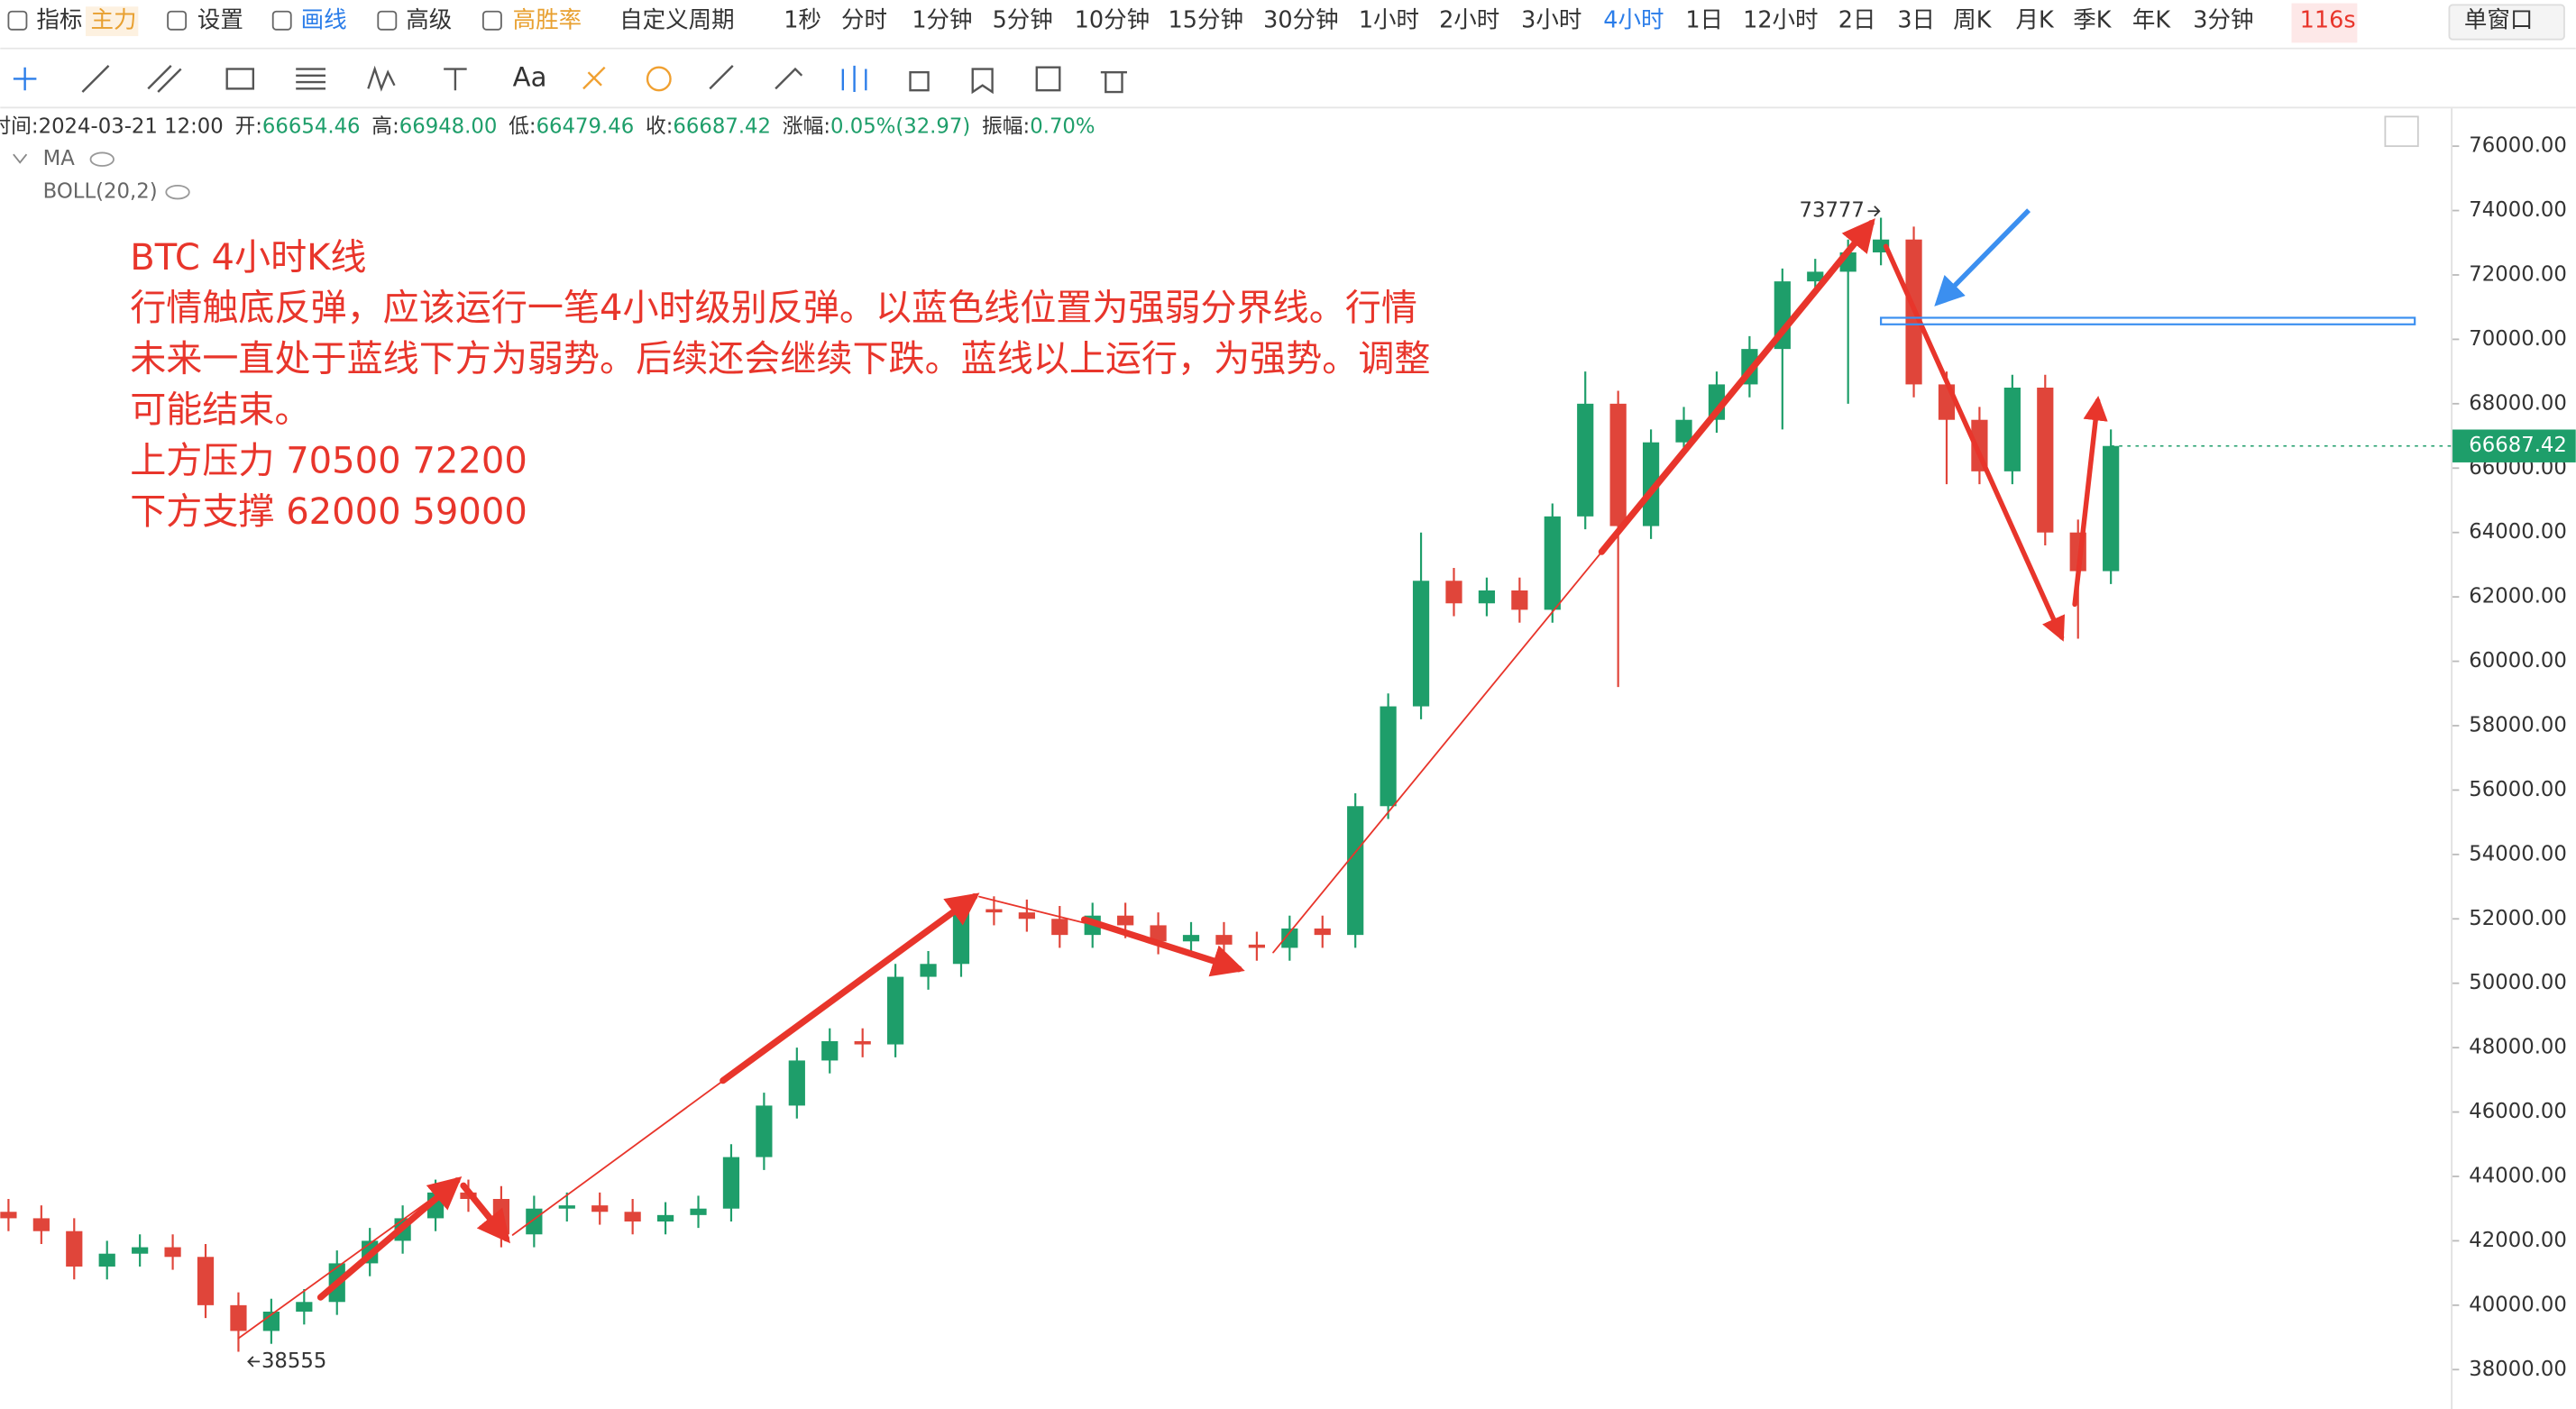 This screenshot has width=2576, height=1409. What do you see at coordinates (1874, 211) in the screenshot?
I see `high-pointer` at bounding box center [1874, 211].